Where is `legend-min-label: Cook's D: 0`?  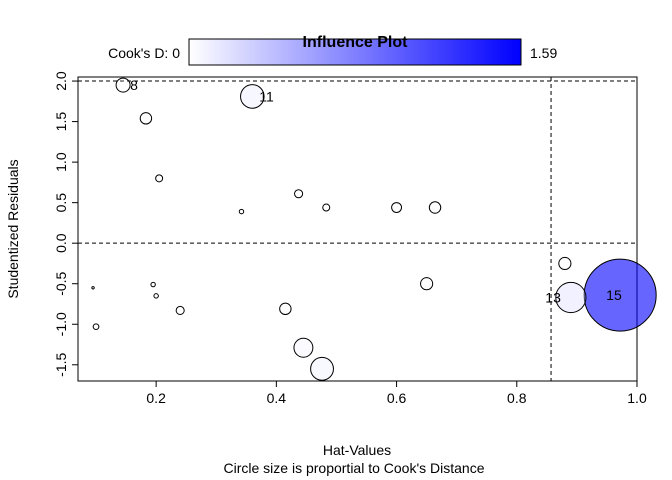 legend-min-label: Cook's D: 0 is located at coordinates (144, 53).